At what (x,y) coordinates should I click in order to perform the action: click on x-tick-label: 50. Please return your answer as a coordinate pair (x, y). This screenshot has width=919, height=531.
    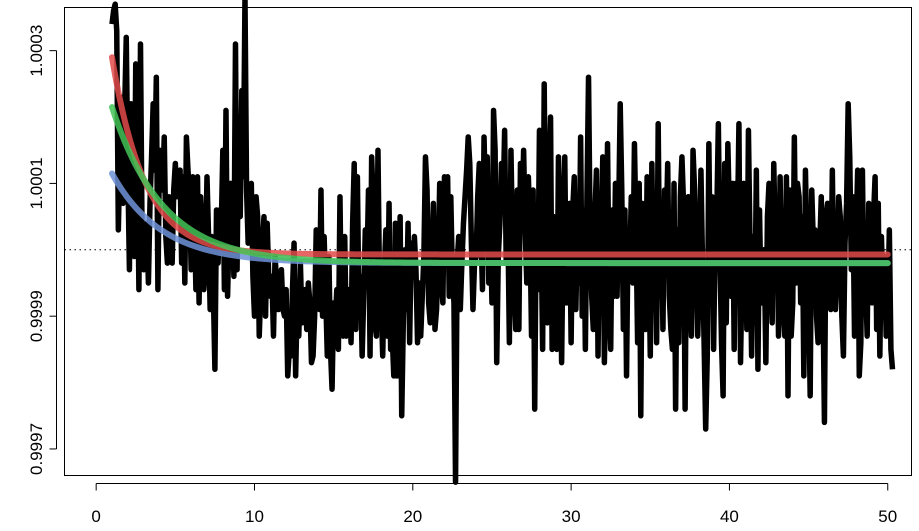
    Looking at the image, I should click on (887, 516).